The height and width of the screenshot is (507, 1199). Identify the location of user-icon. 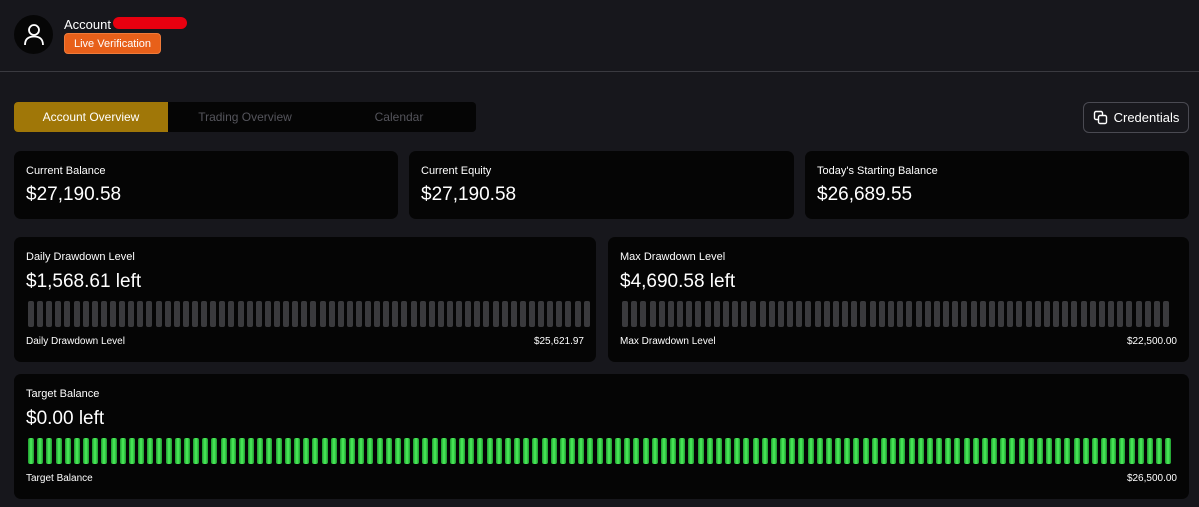
(33, 34).